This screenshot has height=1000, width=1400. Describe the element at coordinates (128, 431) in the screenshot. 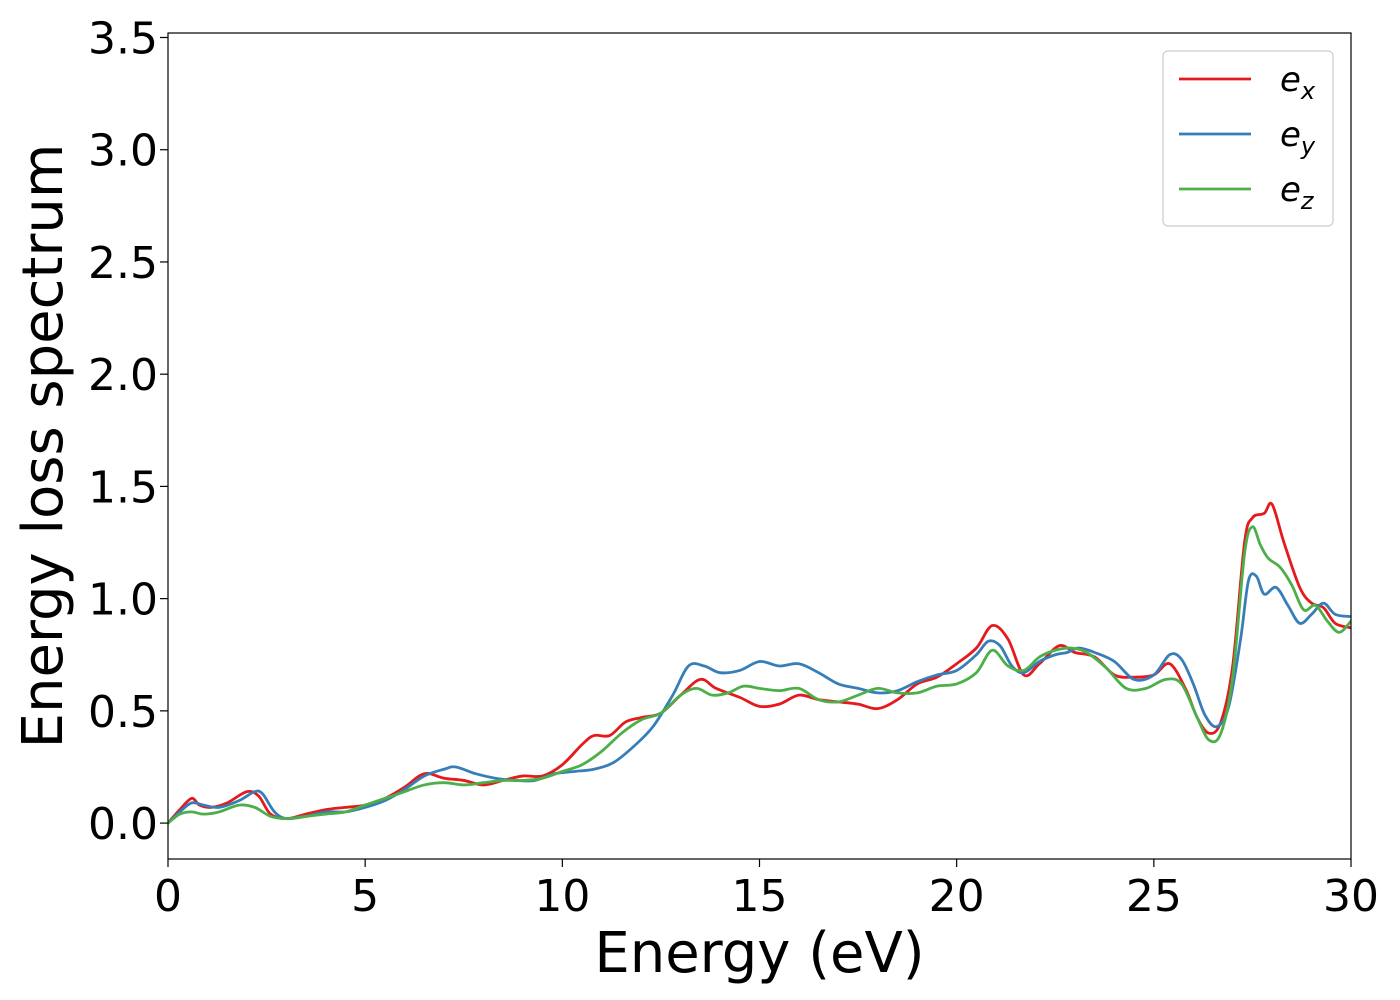

I see `y-axis-ticks: 0.0 0.5 1.0 1.5 2.0 2.5 3.0 3.5` at that location.